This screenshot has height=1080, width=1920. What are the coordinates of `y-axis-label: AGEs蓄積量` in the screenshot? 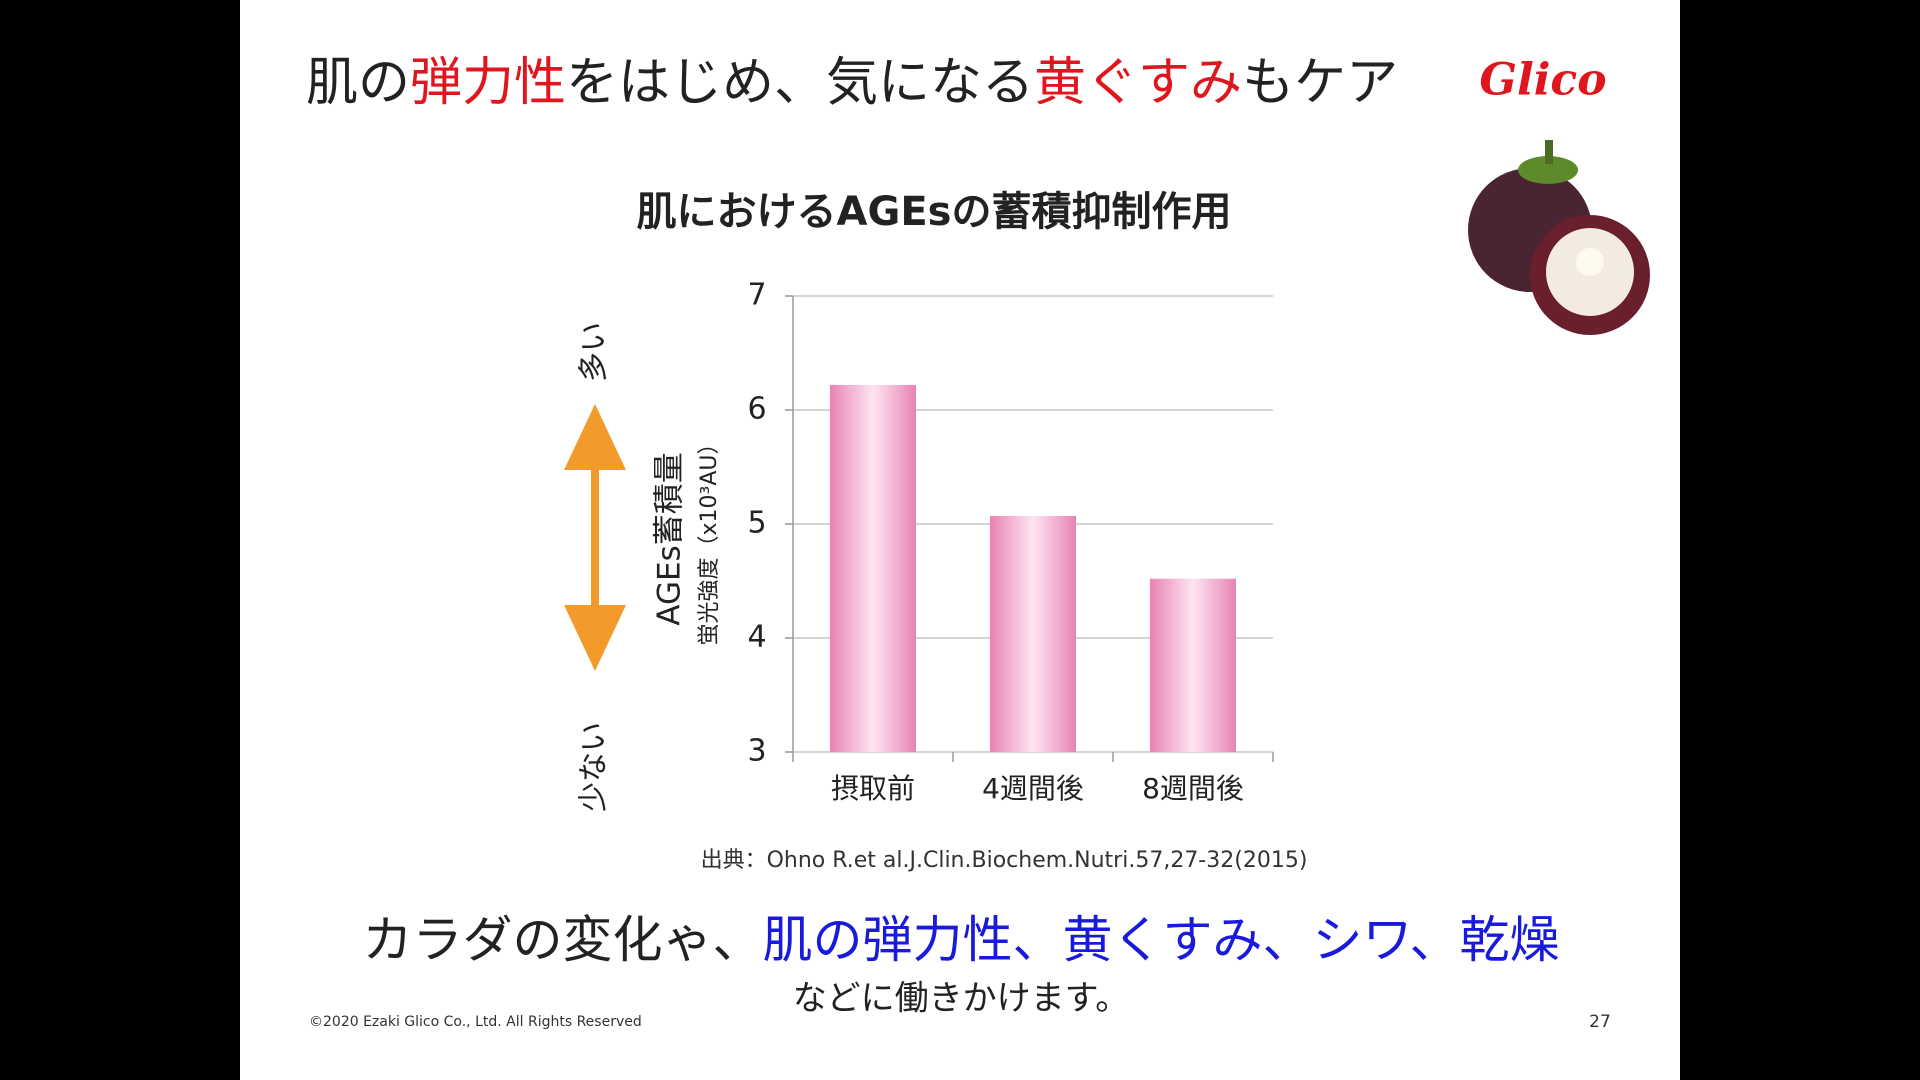 It's located at (670, 538).